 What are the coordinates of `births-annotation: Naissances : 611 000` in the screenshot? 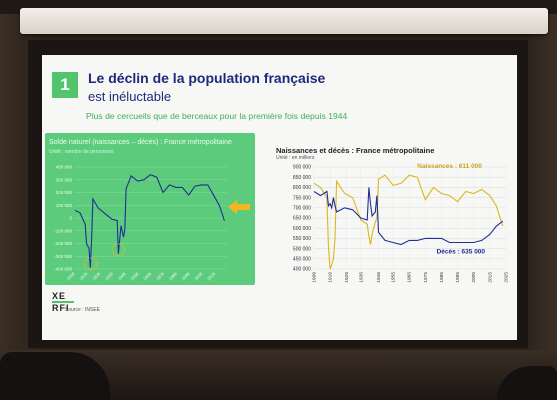 It's located at (449, 166).